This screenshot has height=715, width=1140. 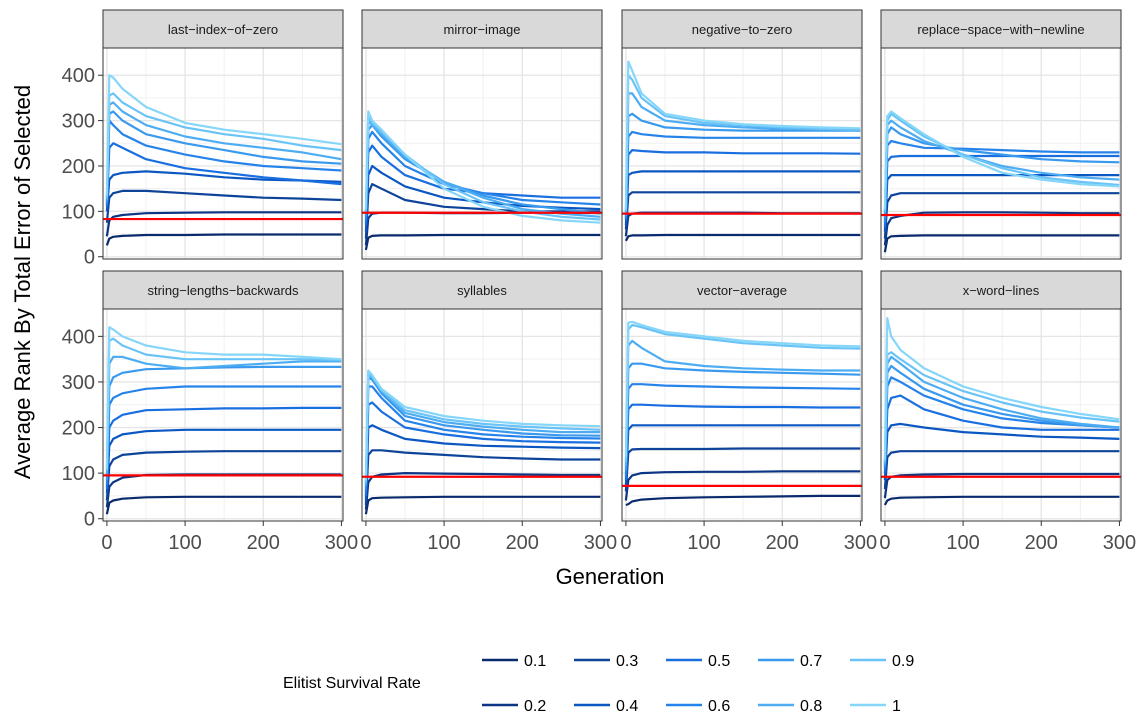 What do you see at coordinates (627, 706) in the screenshot?
I see `legend-label: 0.4` at bounding box center [627, 706].